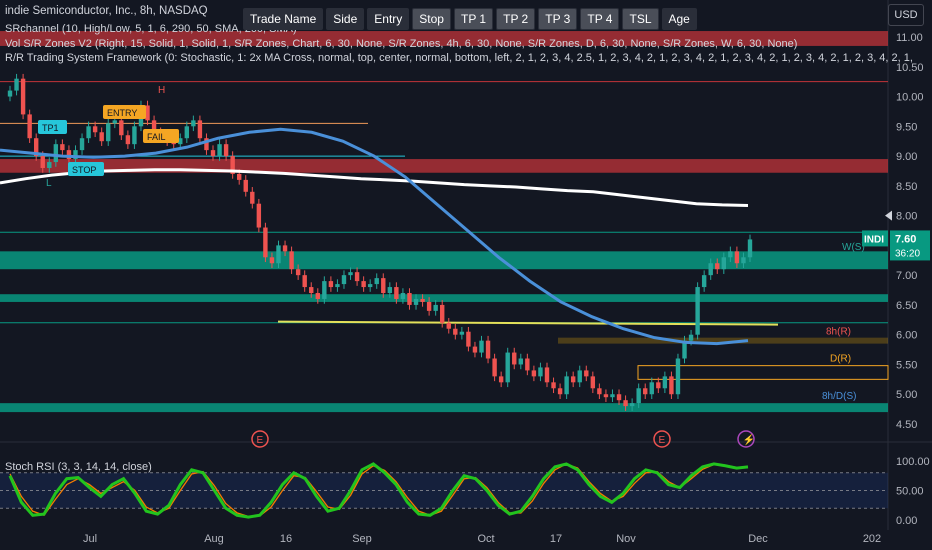  What do you see at coordinates (853, 247) in the screenshot?
I see `zone-label: W(S)` at bounding box center [853, 247].